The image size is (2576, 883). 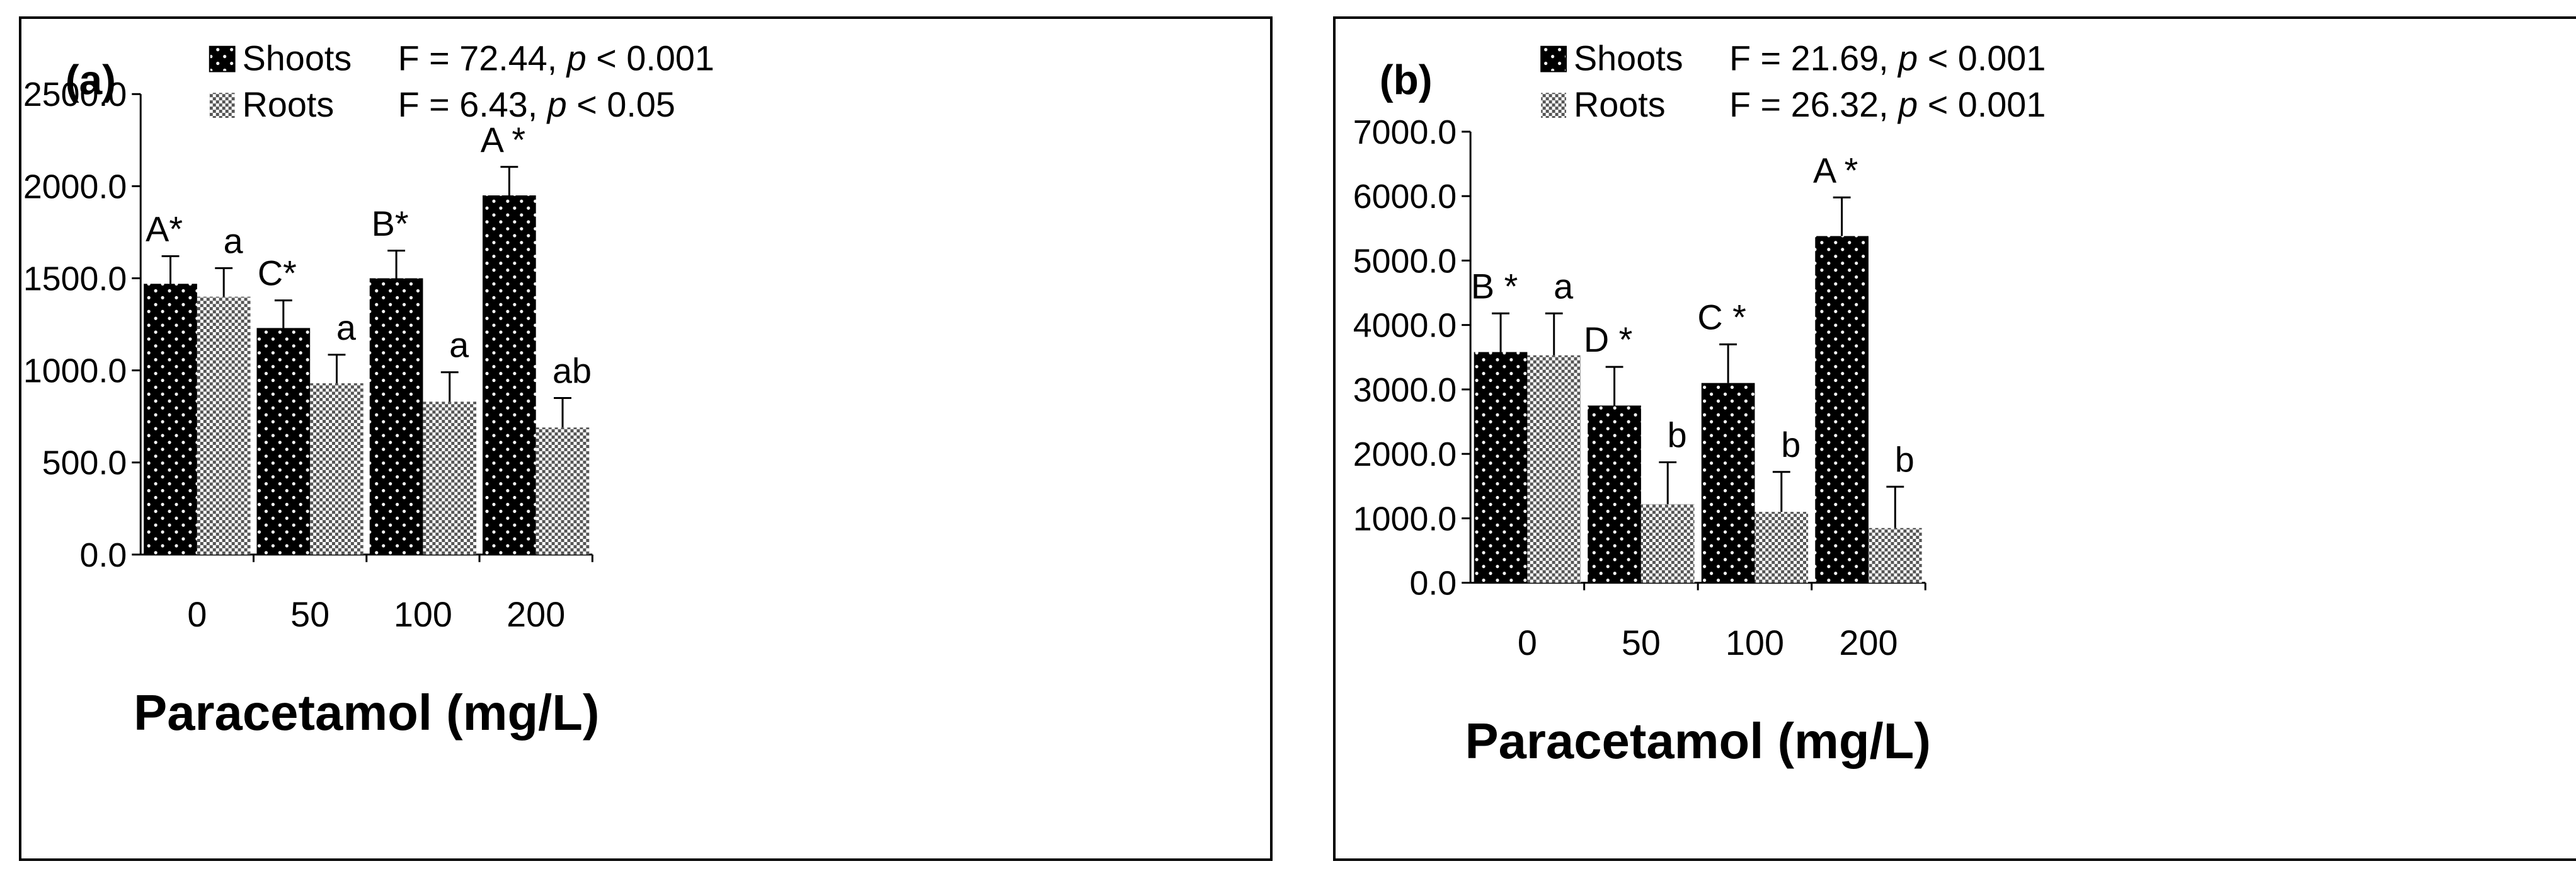 I want to click on significance-label: B*, so click(x=391, y=223).